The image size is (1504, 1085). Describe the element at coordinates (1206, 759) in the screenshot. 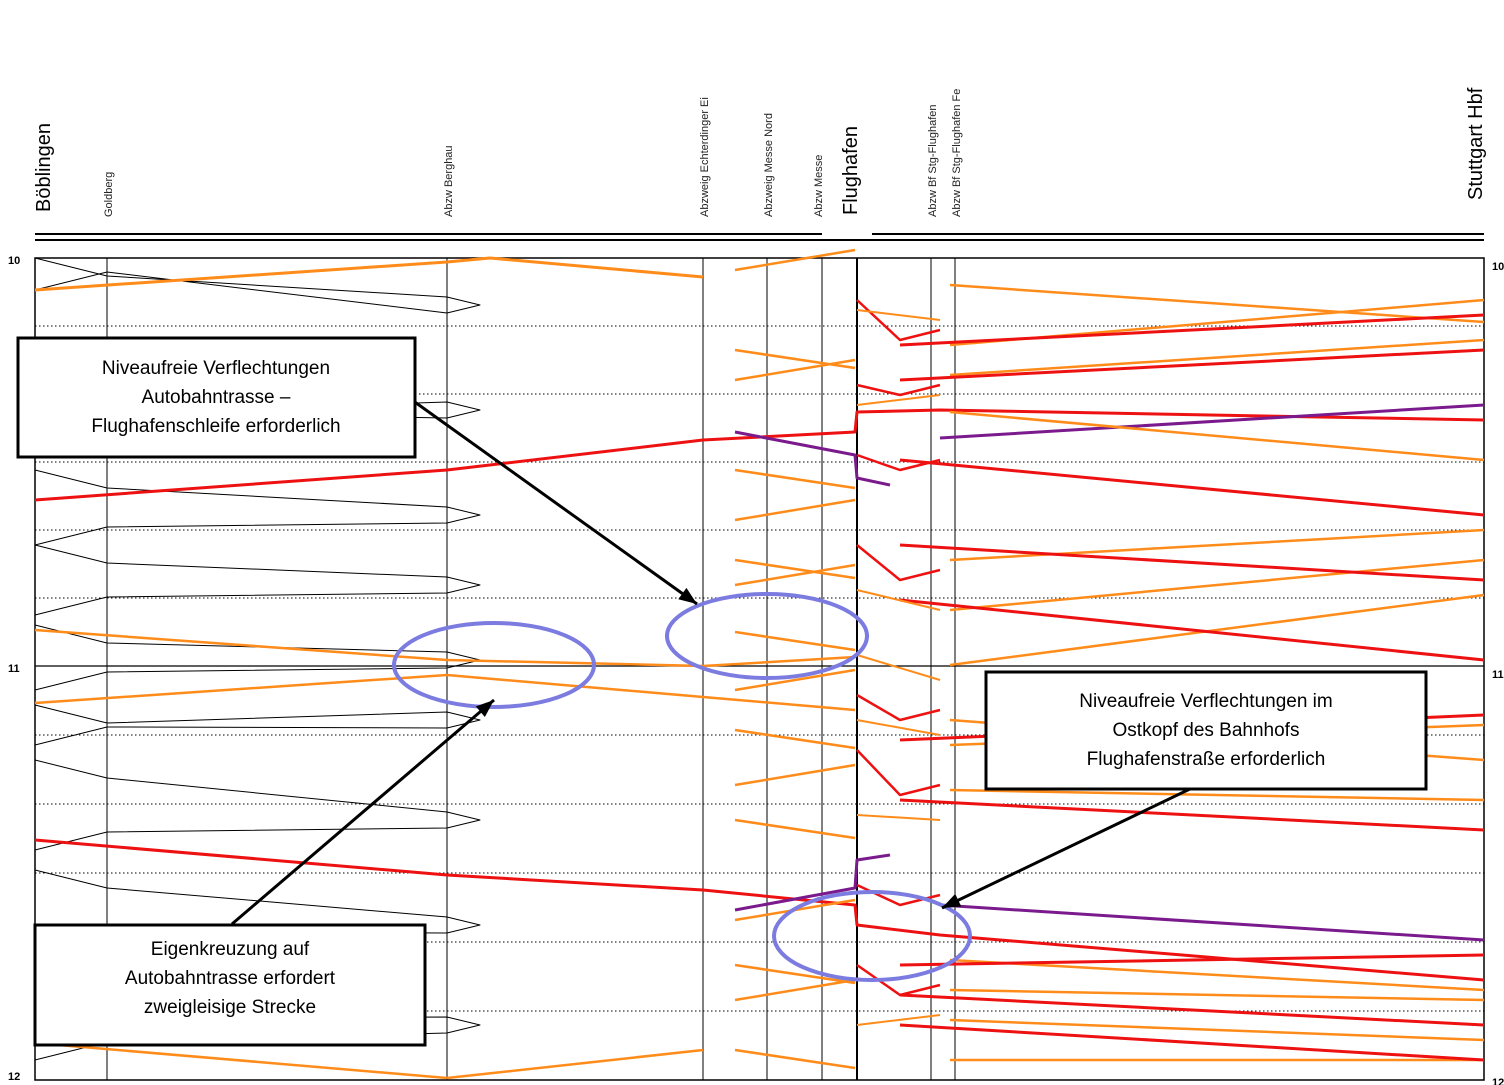

I see `callout-text-line: Flughafenstraße erforderlich` at that location.